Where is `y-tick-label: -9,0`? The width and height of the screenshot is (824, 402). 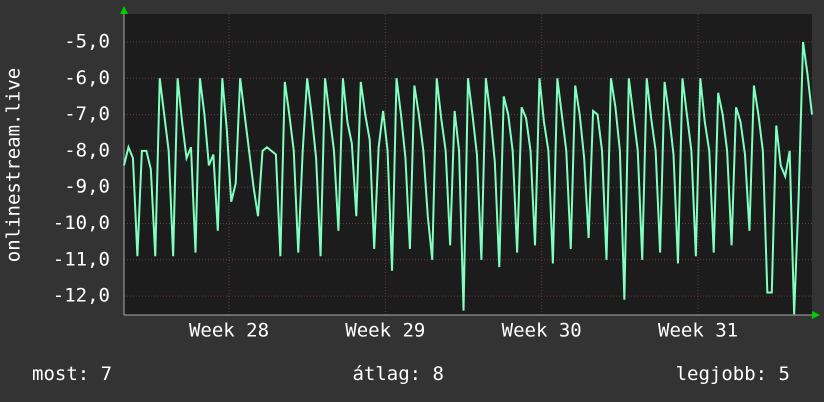 y-tick-label: -9,0 is located at coordinates (87, 187).